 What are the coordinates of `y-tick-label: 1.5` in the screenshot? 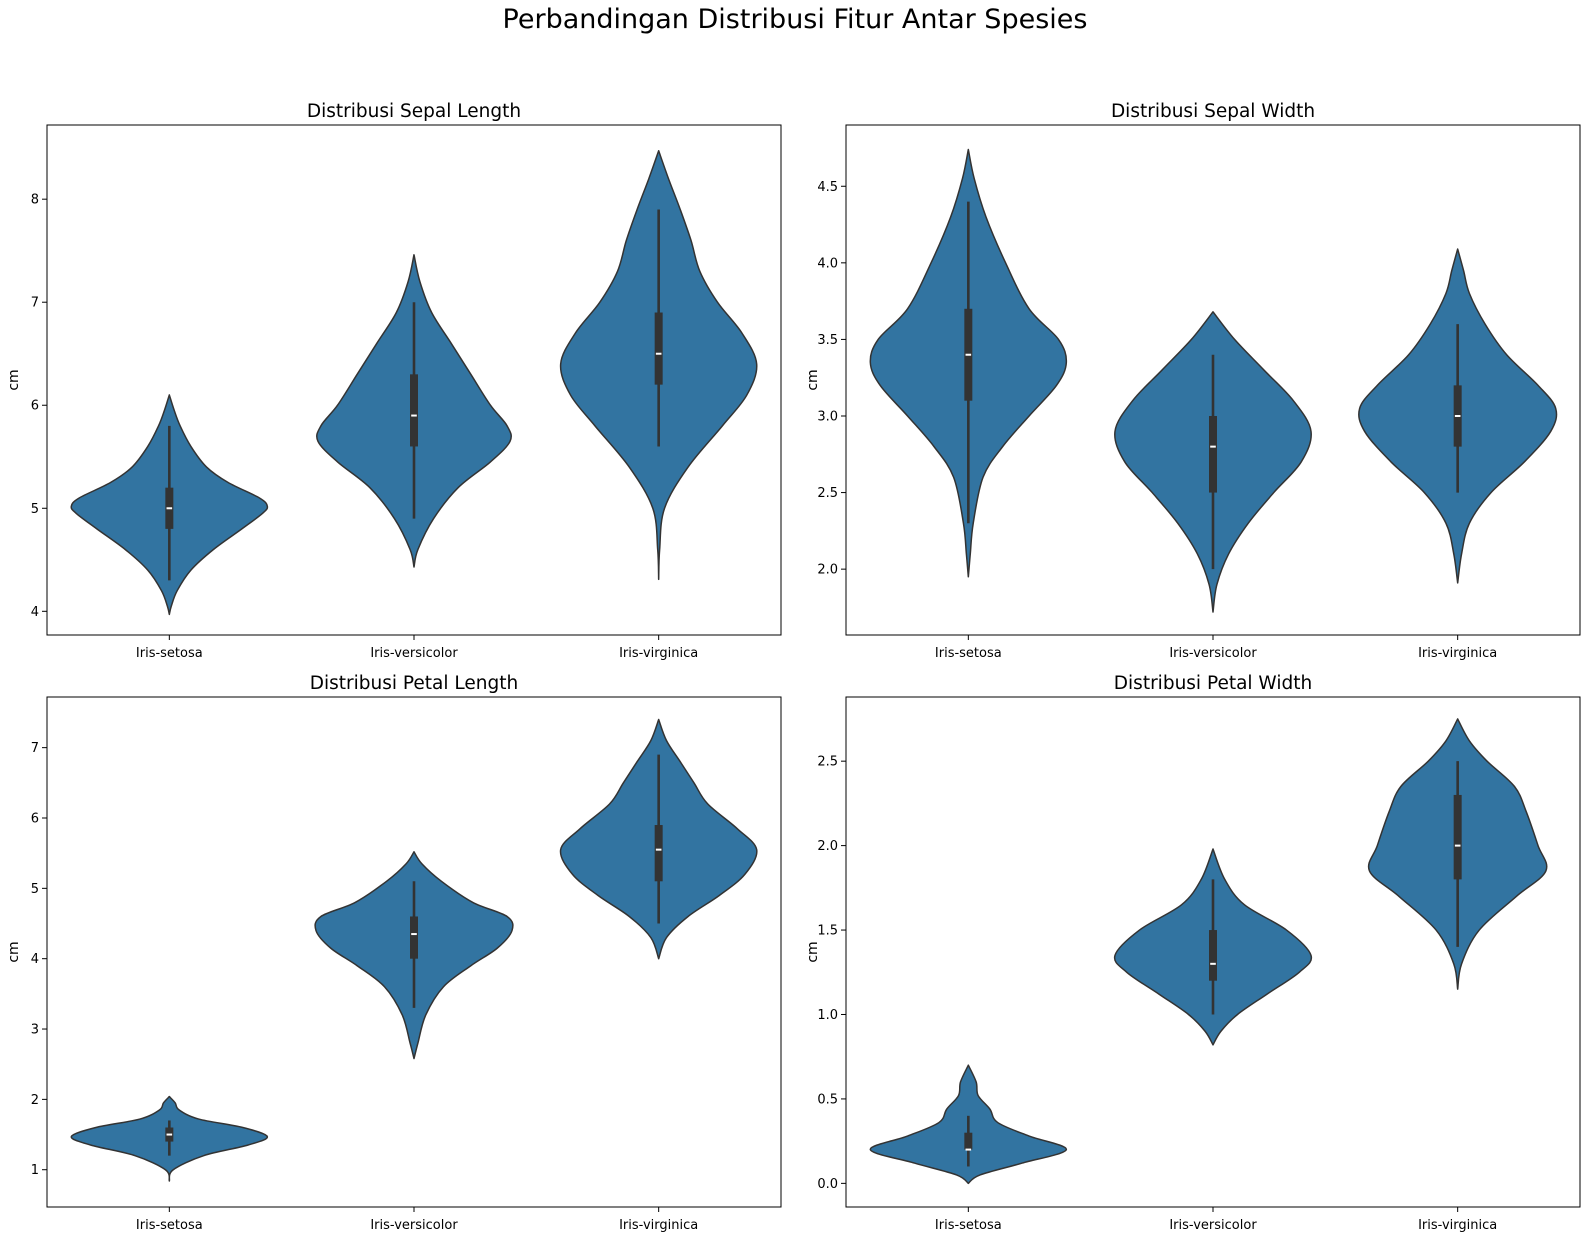 It's located at (827, 931).